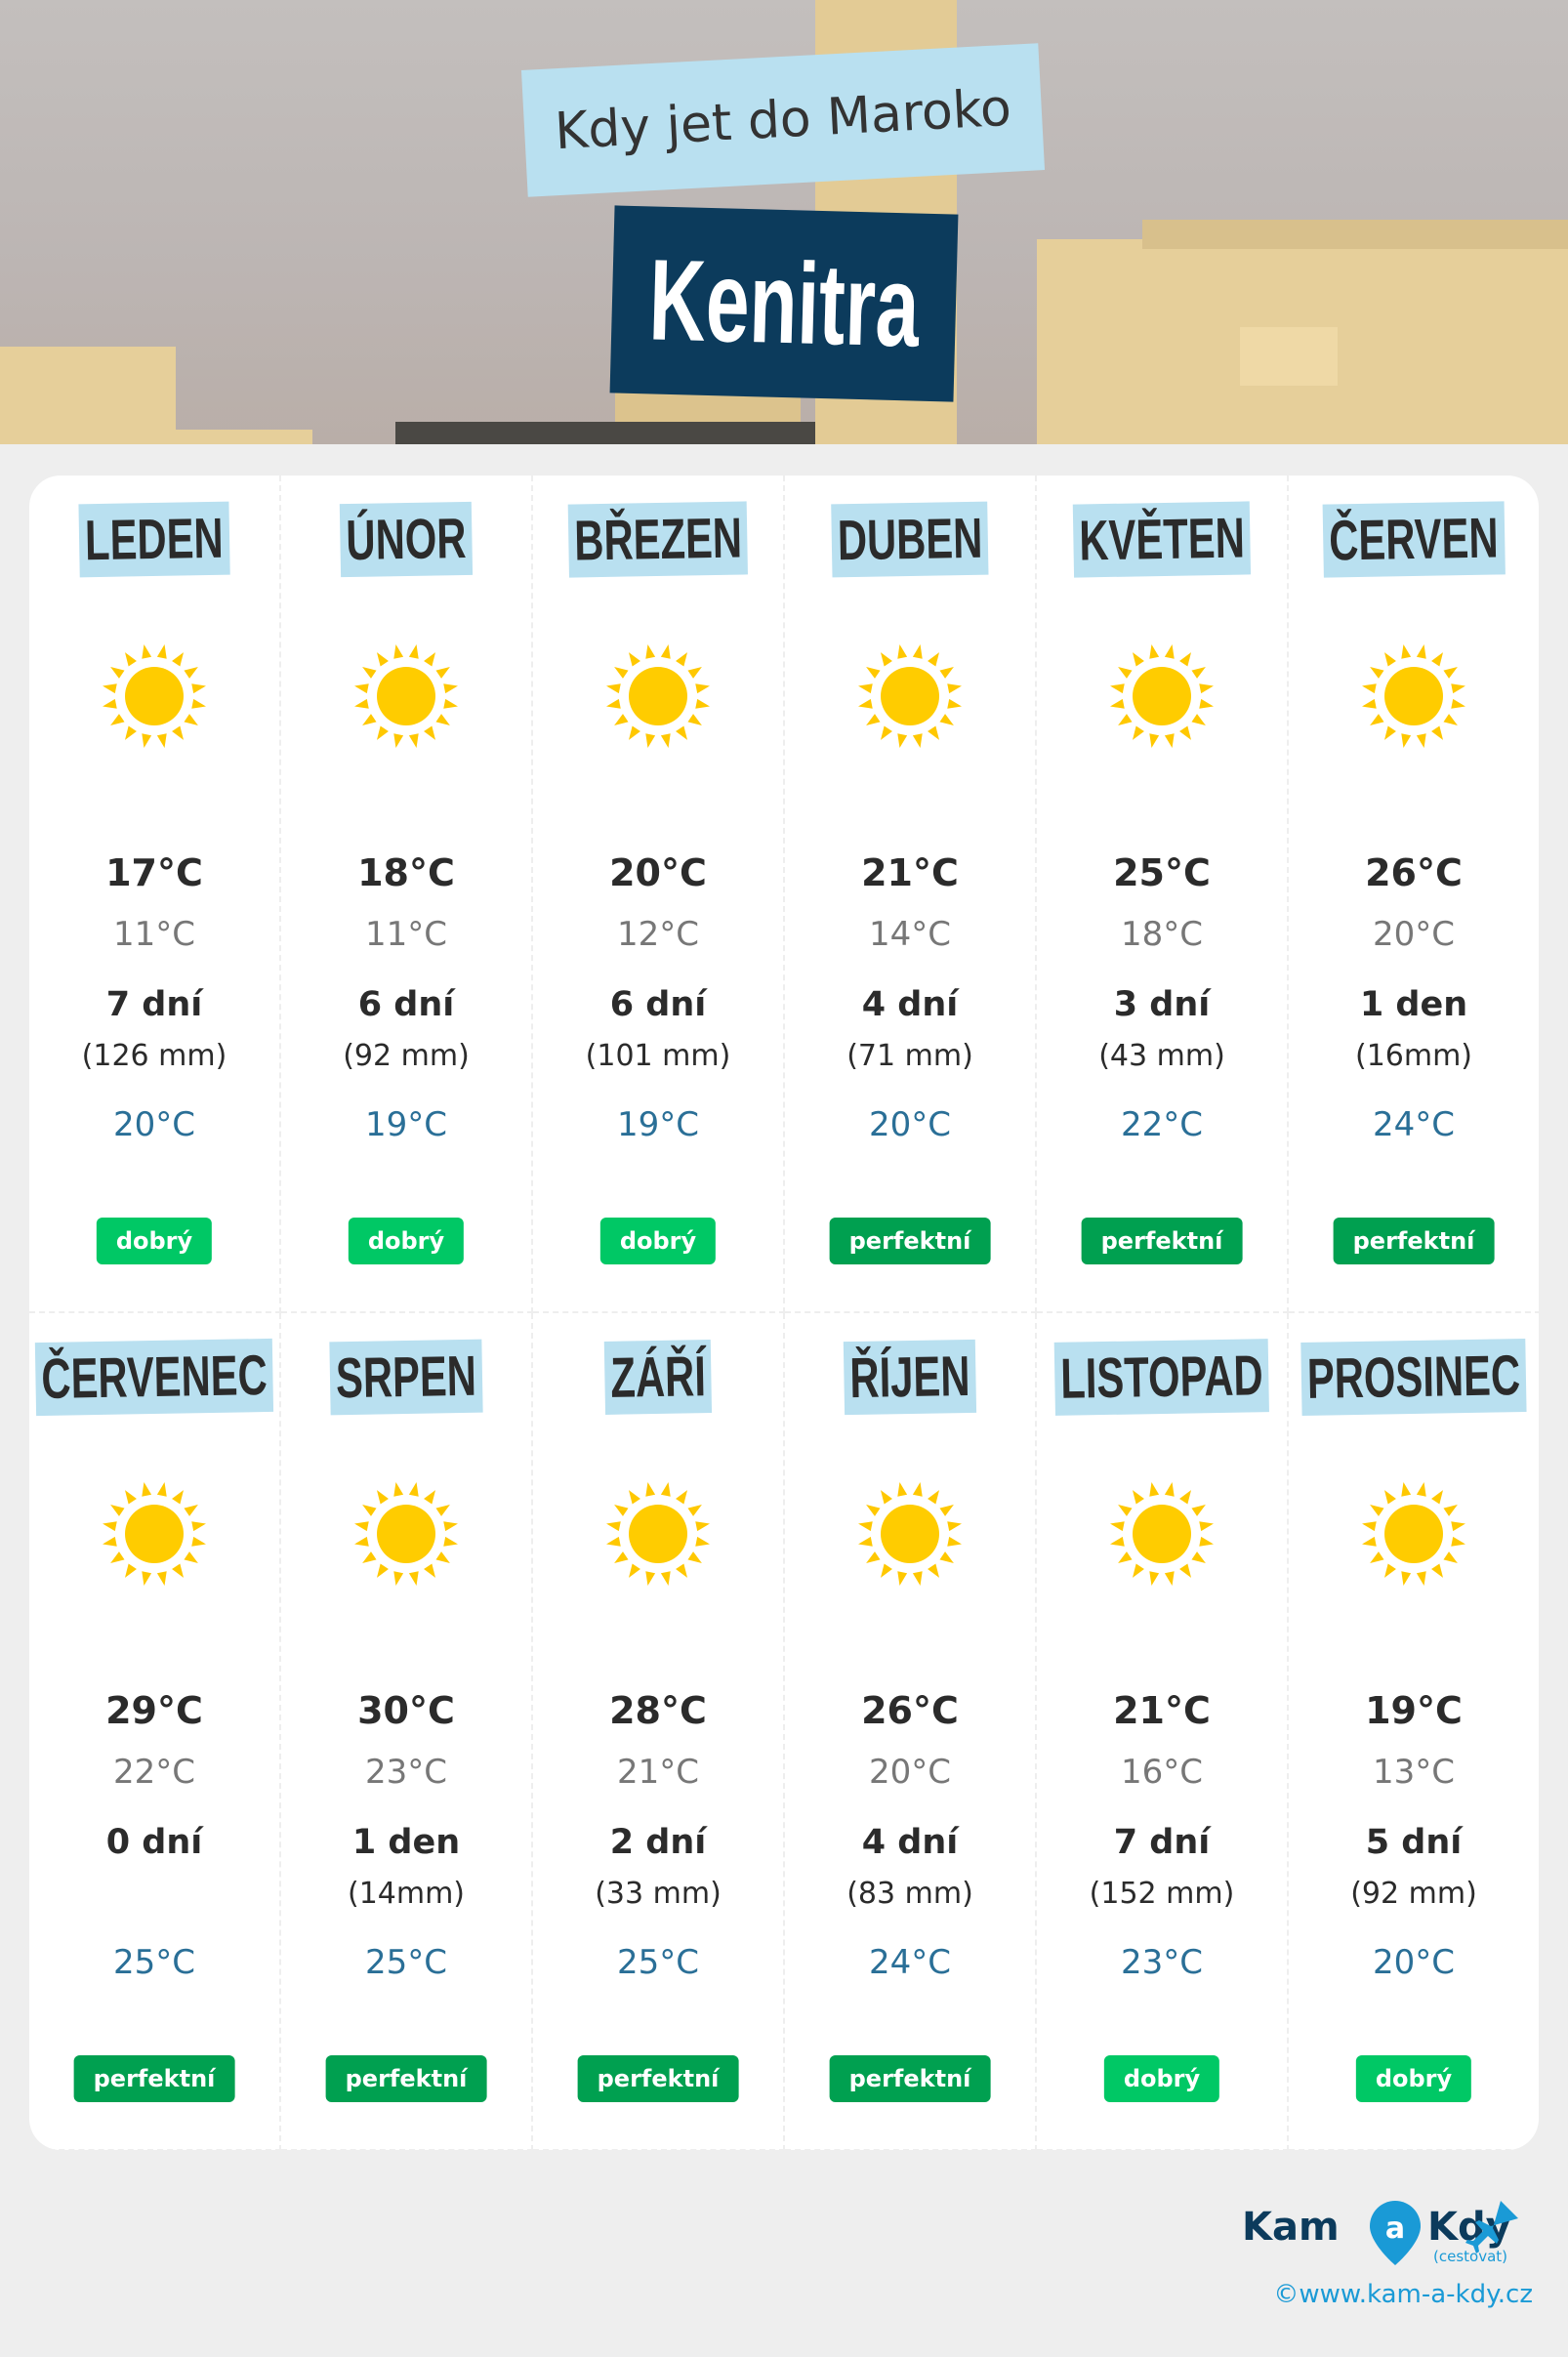  Describe the element at coordinates (1470, 2256) in the screenshot. I see `logo-sub: (cestovat)` at that location.